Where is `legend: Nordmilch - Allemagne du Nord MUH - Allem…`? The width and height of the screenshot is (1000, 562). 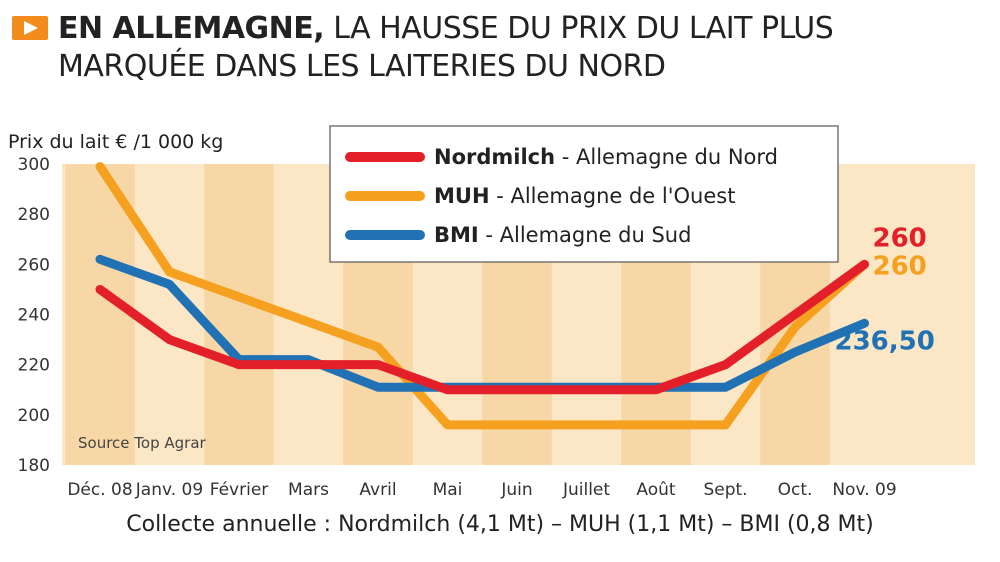
legend: Nordmilch - Allemagne du Nord MUH - Allem… is located at coordinates (584, 194).